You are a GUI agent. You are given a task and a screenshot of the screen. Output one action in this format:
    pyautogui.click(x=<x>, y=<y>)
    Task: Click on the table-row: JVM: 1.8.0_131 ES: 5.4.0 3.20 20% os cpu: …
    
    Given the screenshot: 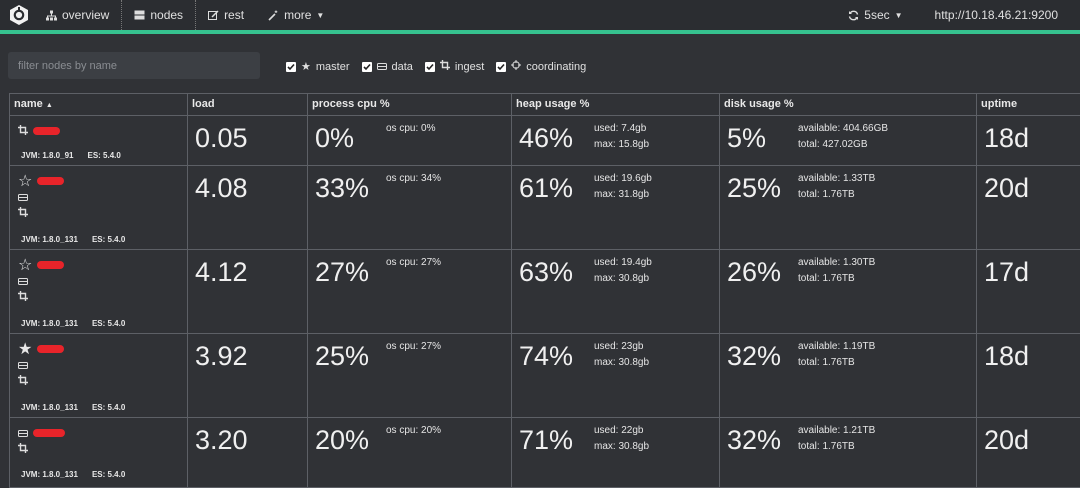 What is the action you would take?
    pyautogui.click(x=544, y=453)
    